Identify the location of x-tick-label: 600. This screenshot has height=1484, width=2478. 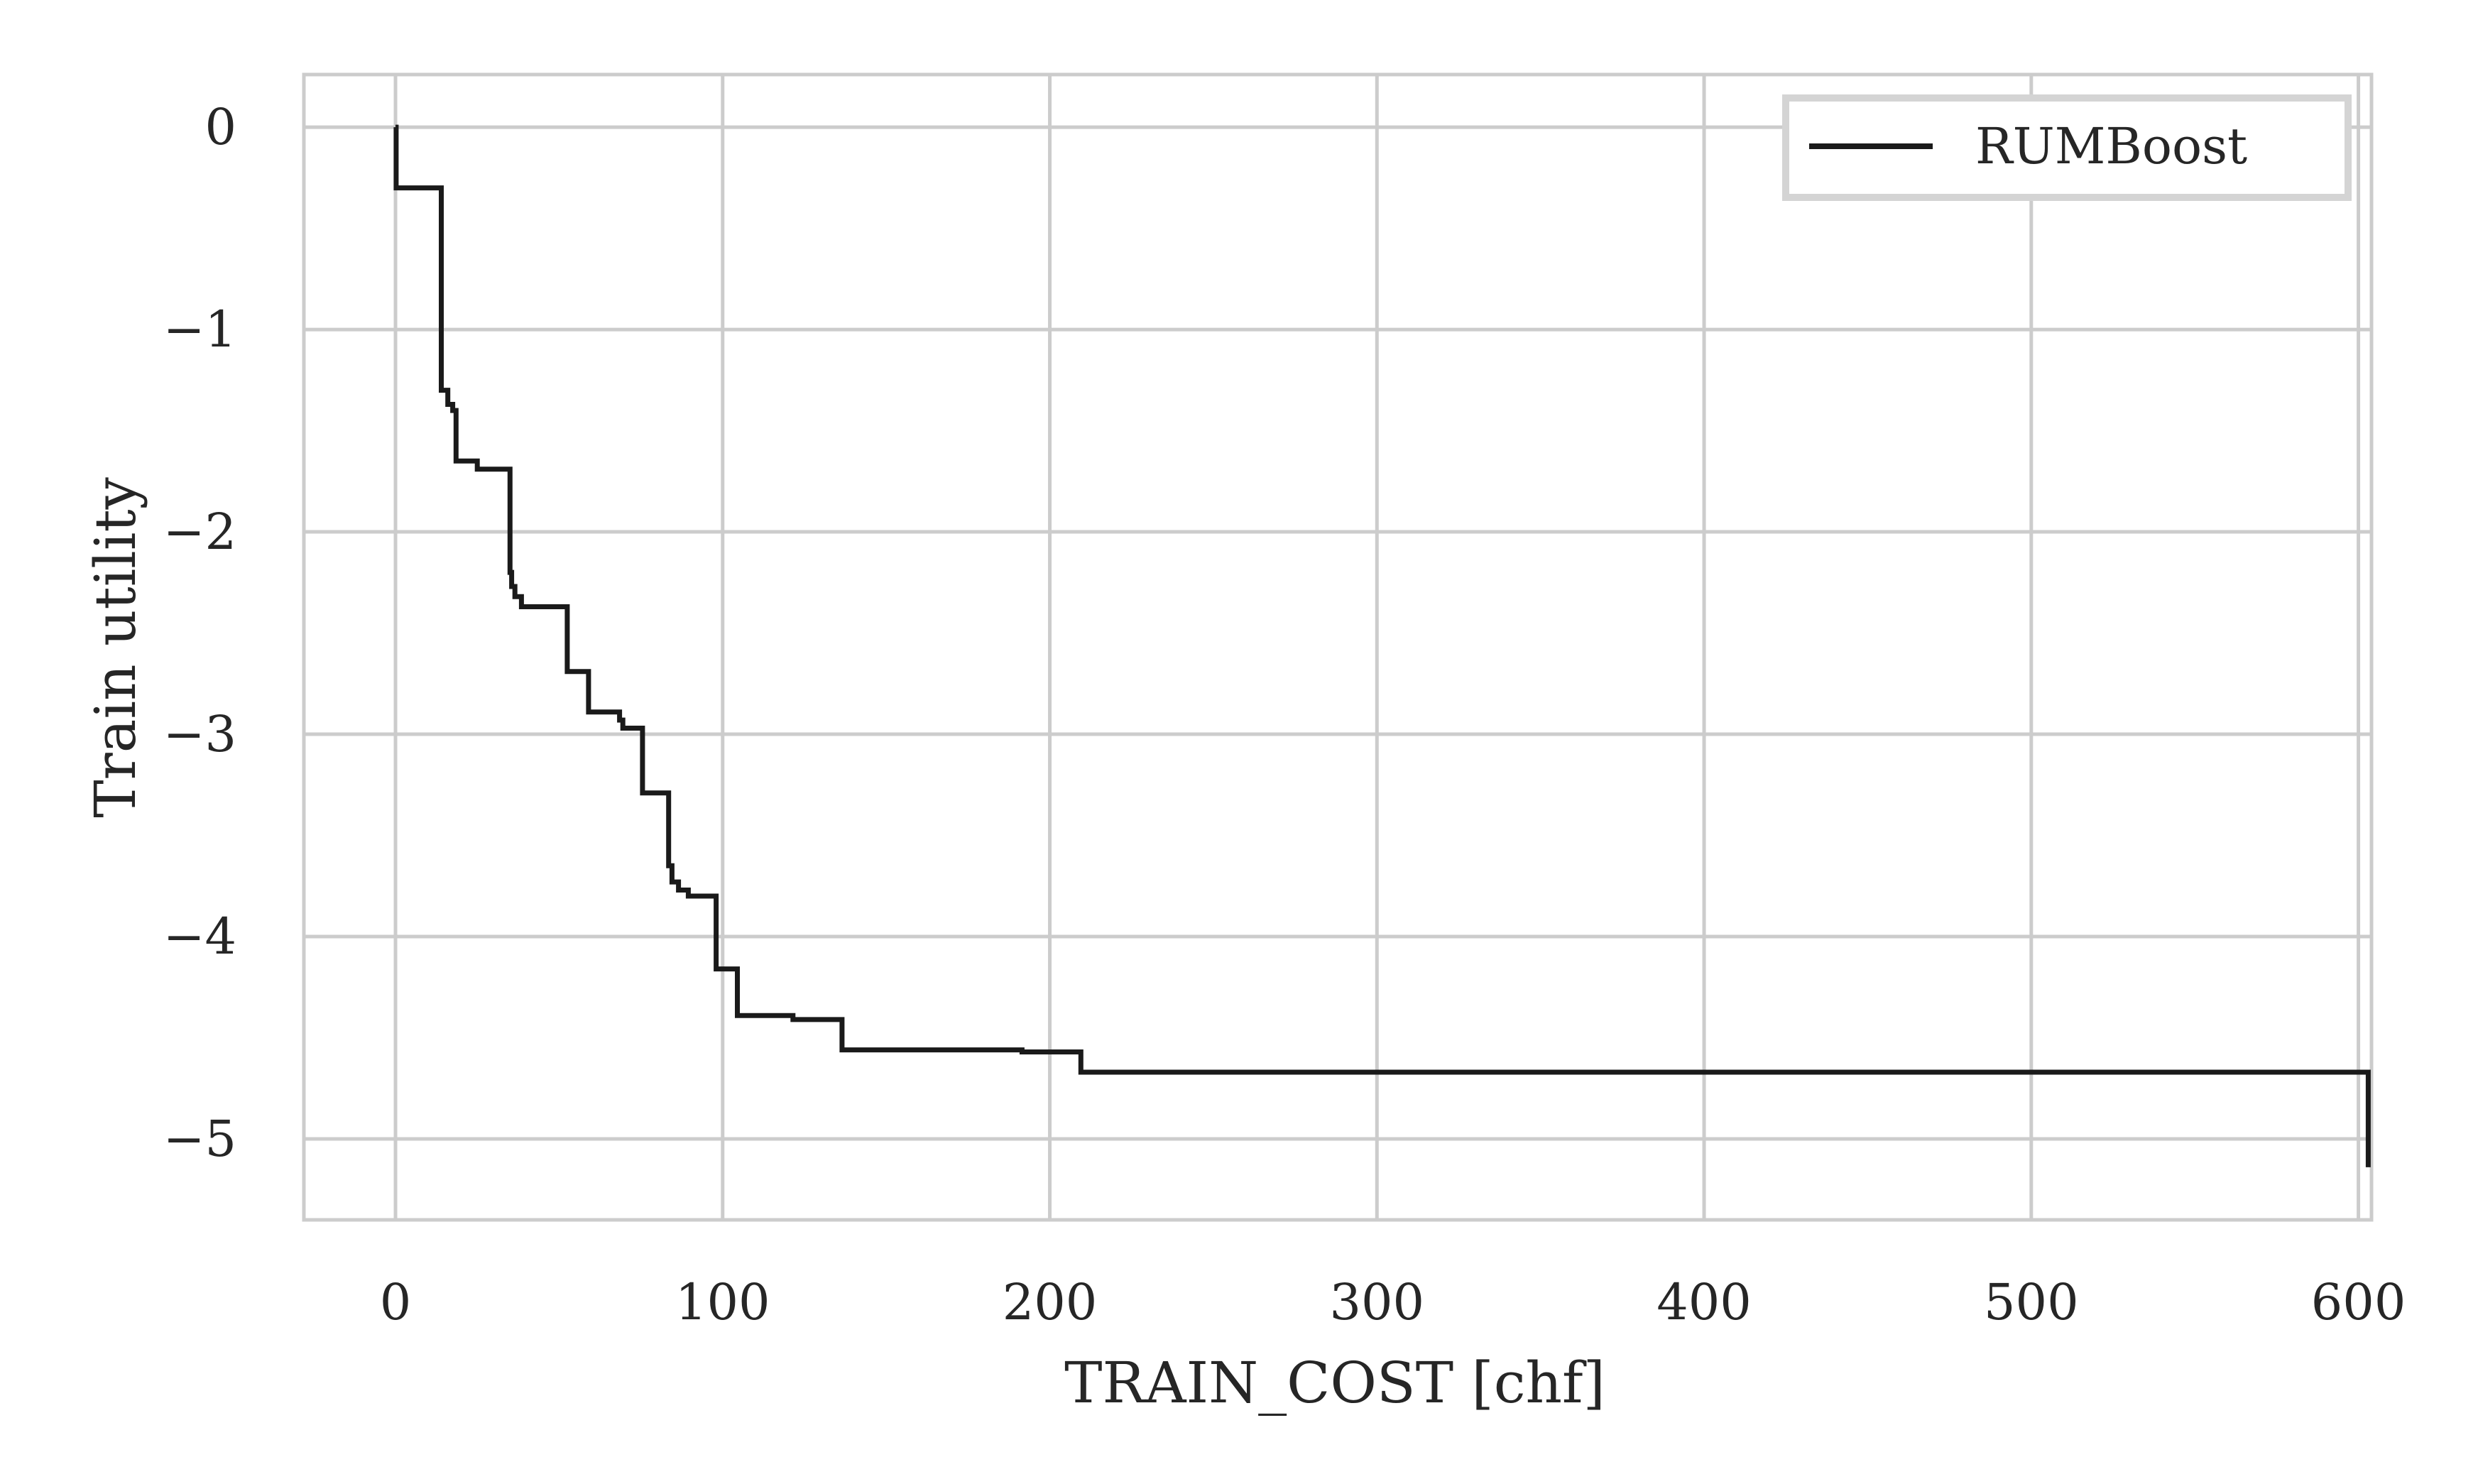
(2359, 1302).